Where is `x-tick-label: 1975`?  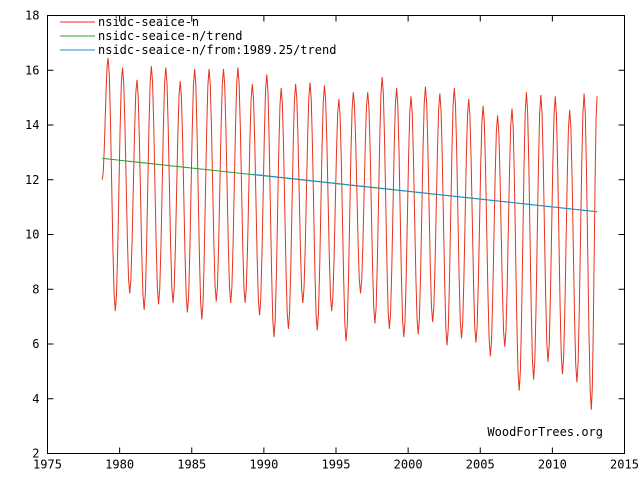
x-tick-label: 1975 is located at coordinates (47, 465).